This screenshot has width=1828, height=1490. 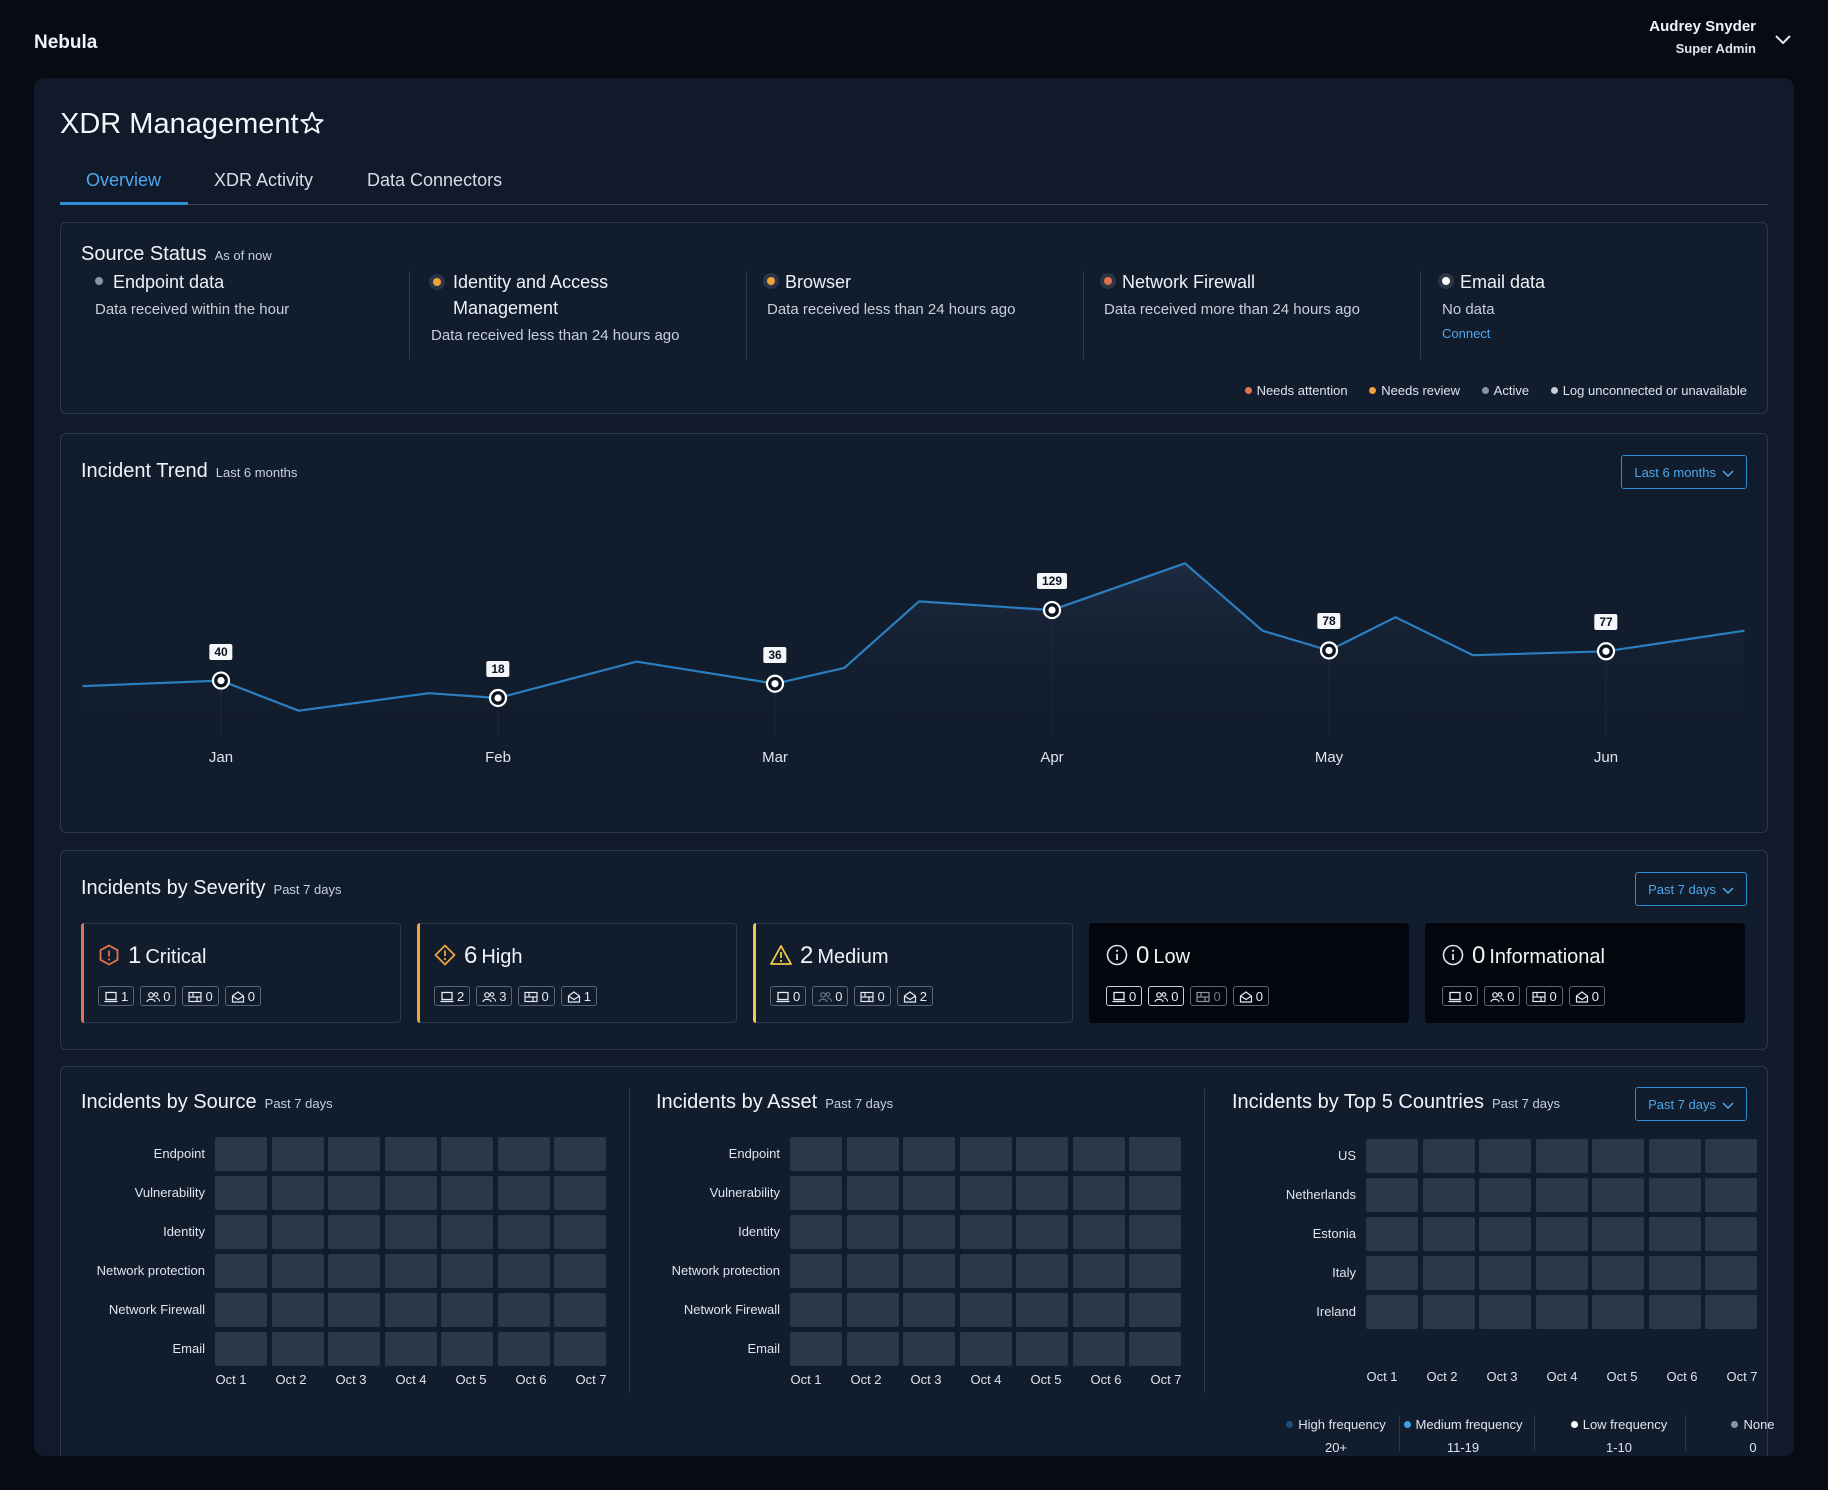 What do you see at coordinates (435, 180) in the screenshot?
I see `tab-data-connectors: Data Connectors` at bounding box center [435, 180].